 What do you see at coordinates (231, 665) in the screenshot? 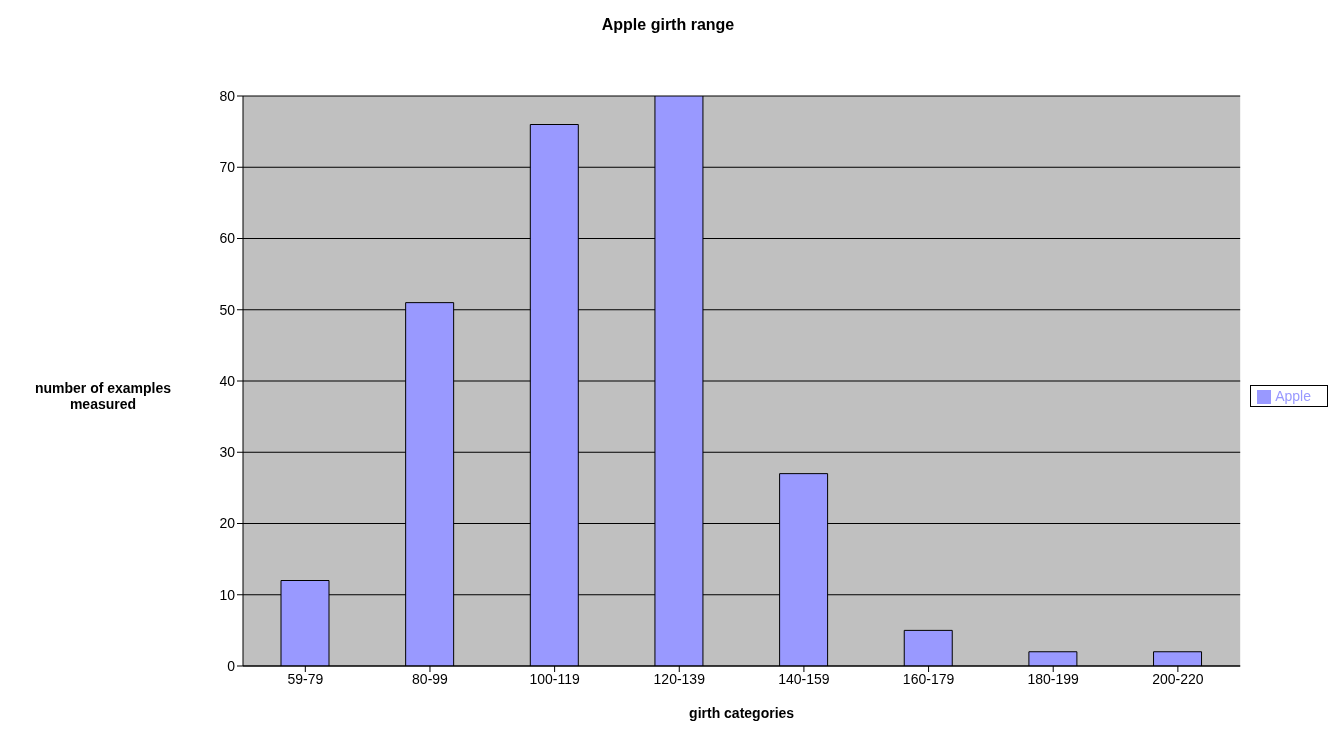
I see `y-tick-label: 0` at bounding box center [231, 665].